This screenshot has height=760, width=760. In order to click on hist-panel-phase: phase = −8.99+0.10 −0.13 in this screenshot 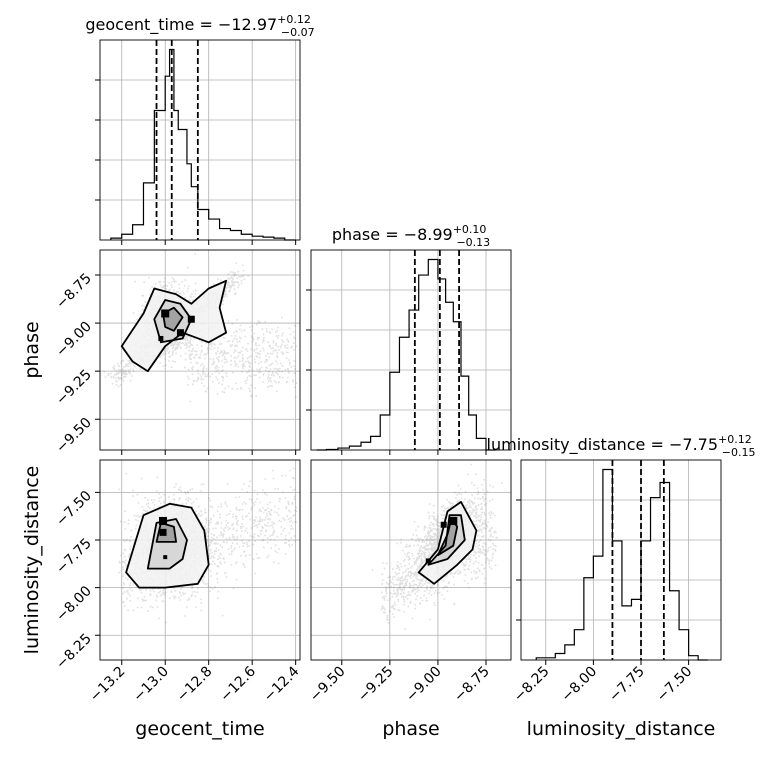, I will do `click(409, 339)`.